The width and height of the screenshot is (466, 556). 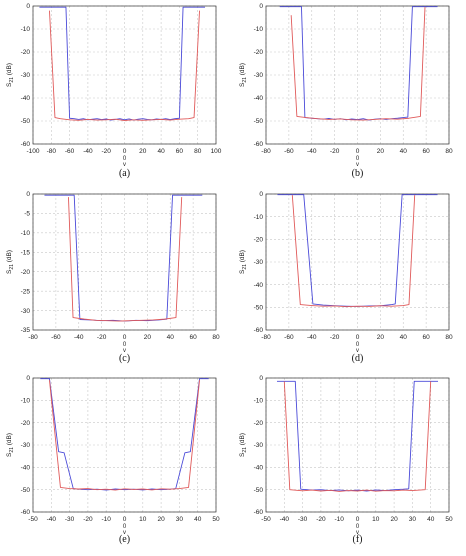 What do you see at coordinates (413, 519) in the screenshot?
I see `x-tick-label: 30` at bounding box center [413, 519].